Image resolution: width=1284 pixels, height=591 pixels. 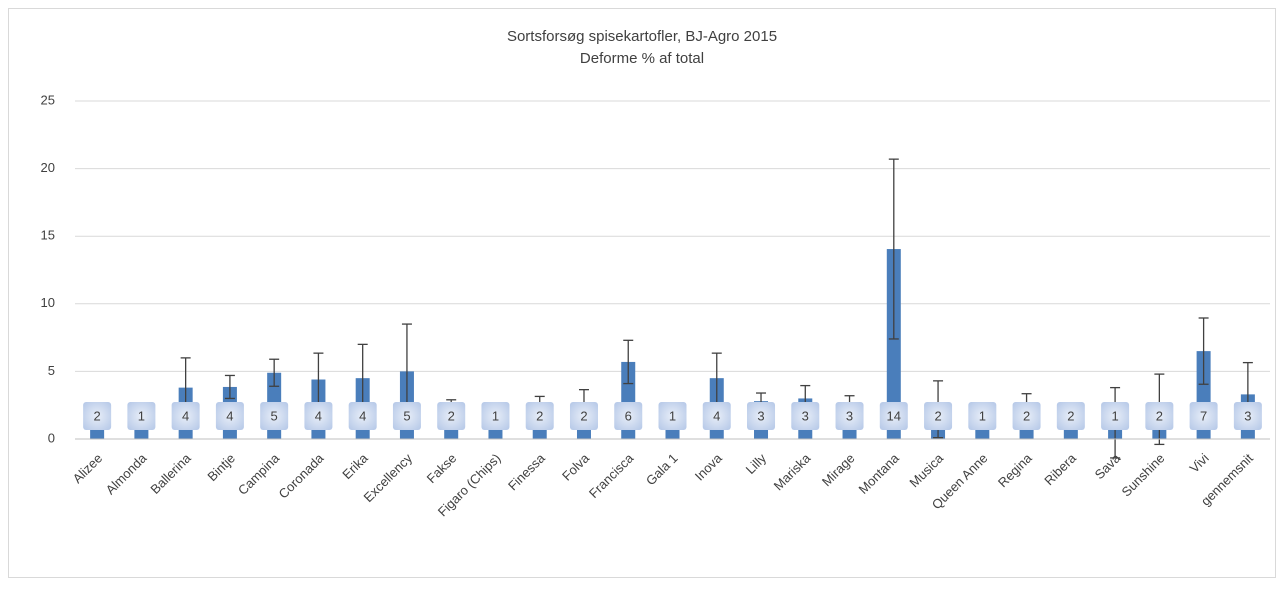 I want to click on y-tick-label: 20, so click(x=48, y=167).